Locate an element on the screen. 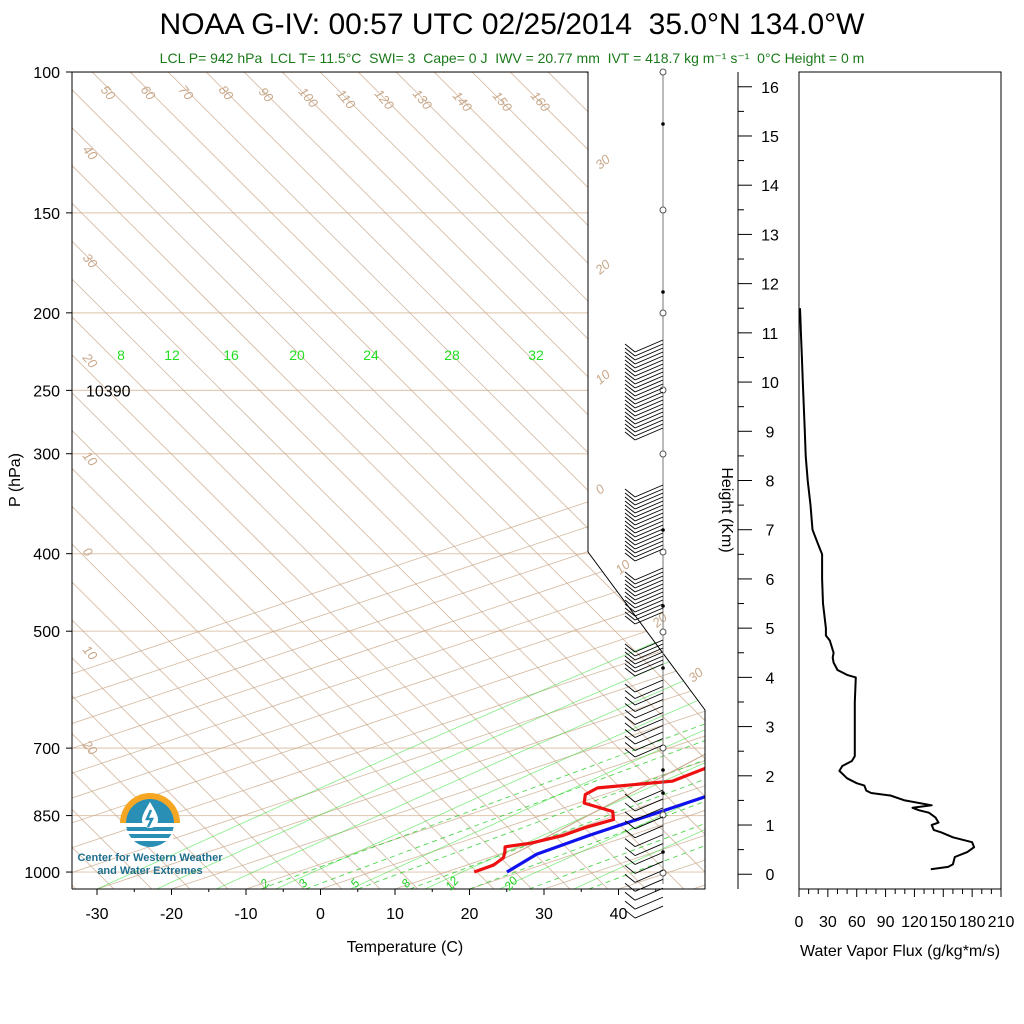 The width and height of the screenshot is (1024, 1024). logo-text-line1: Center for Western Weather is located at coordinates (150, 858).